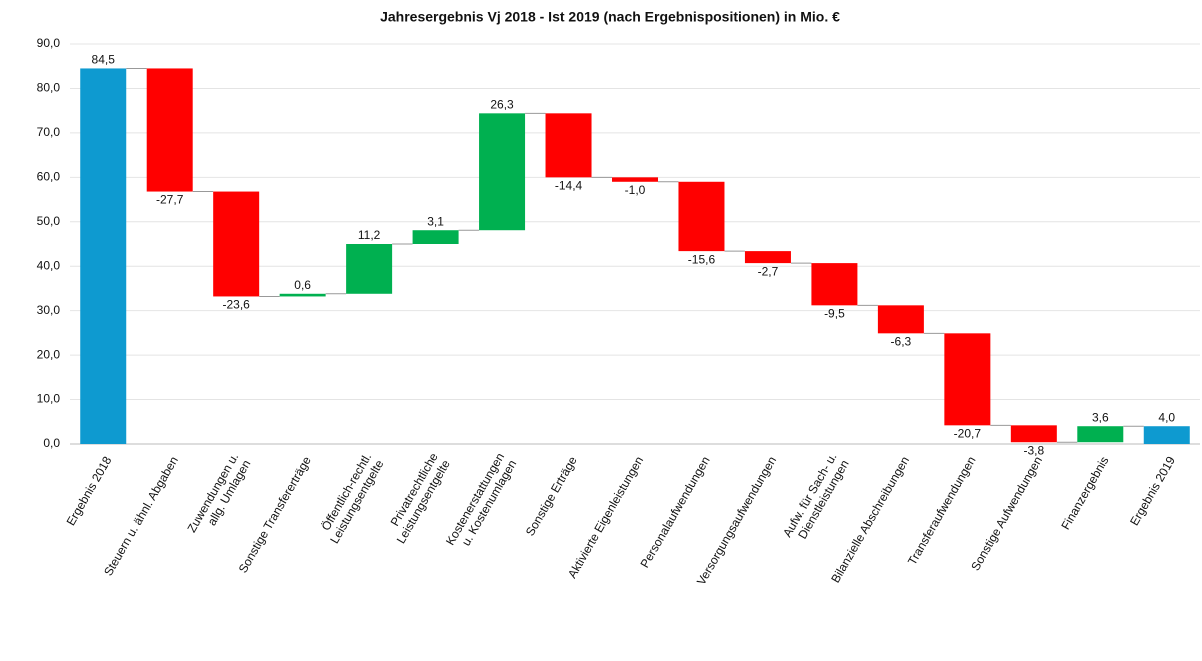 The image size is (1202, 661). What do you see at coordinates (834, 314) in the screenshot?
I see `data-label: -9,5` at bounding box center [834, 314].